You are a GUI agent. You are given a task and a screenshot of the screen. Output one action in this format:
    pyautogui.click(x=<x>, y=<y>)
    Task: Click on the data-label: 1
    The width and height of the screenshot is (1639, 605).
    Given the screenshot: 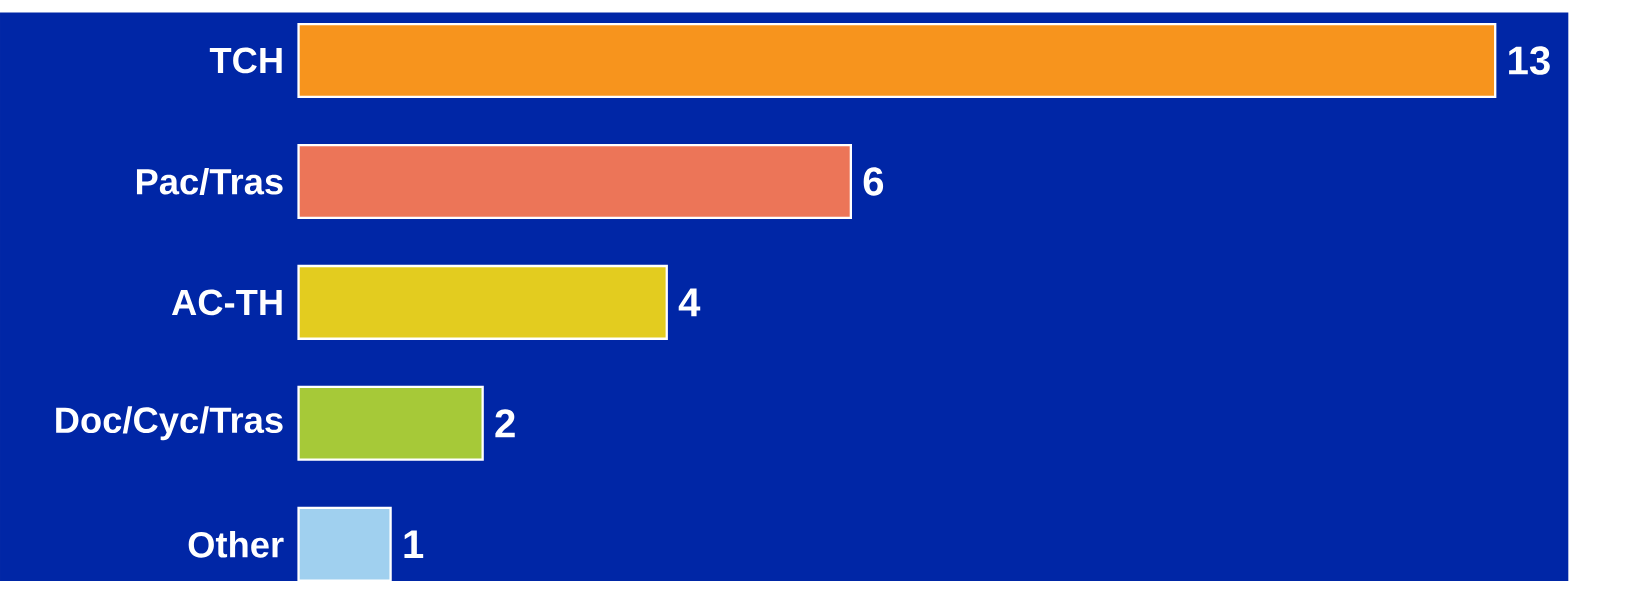 What is the action you would take?
    pyautogui.click(x=414, y=544)
    